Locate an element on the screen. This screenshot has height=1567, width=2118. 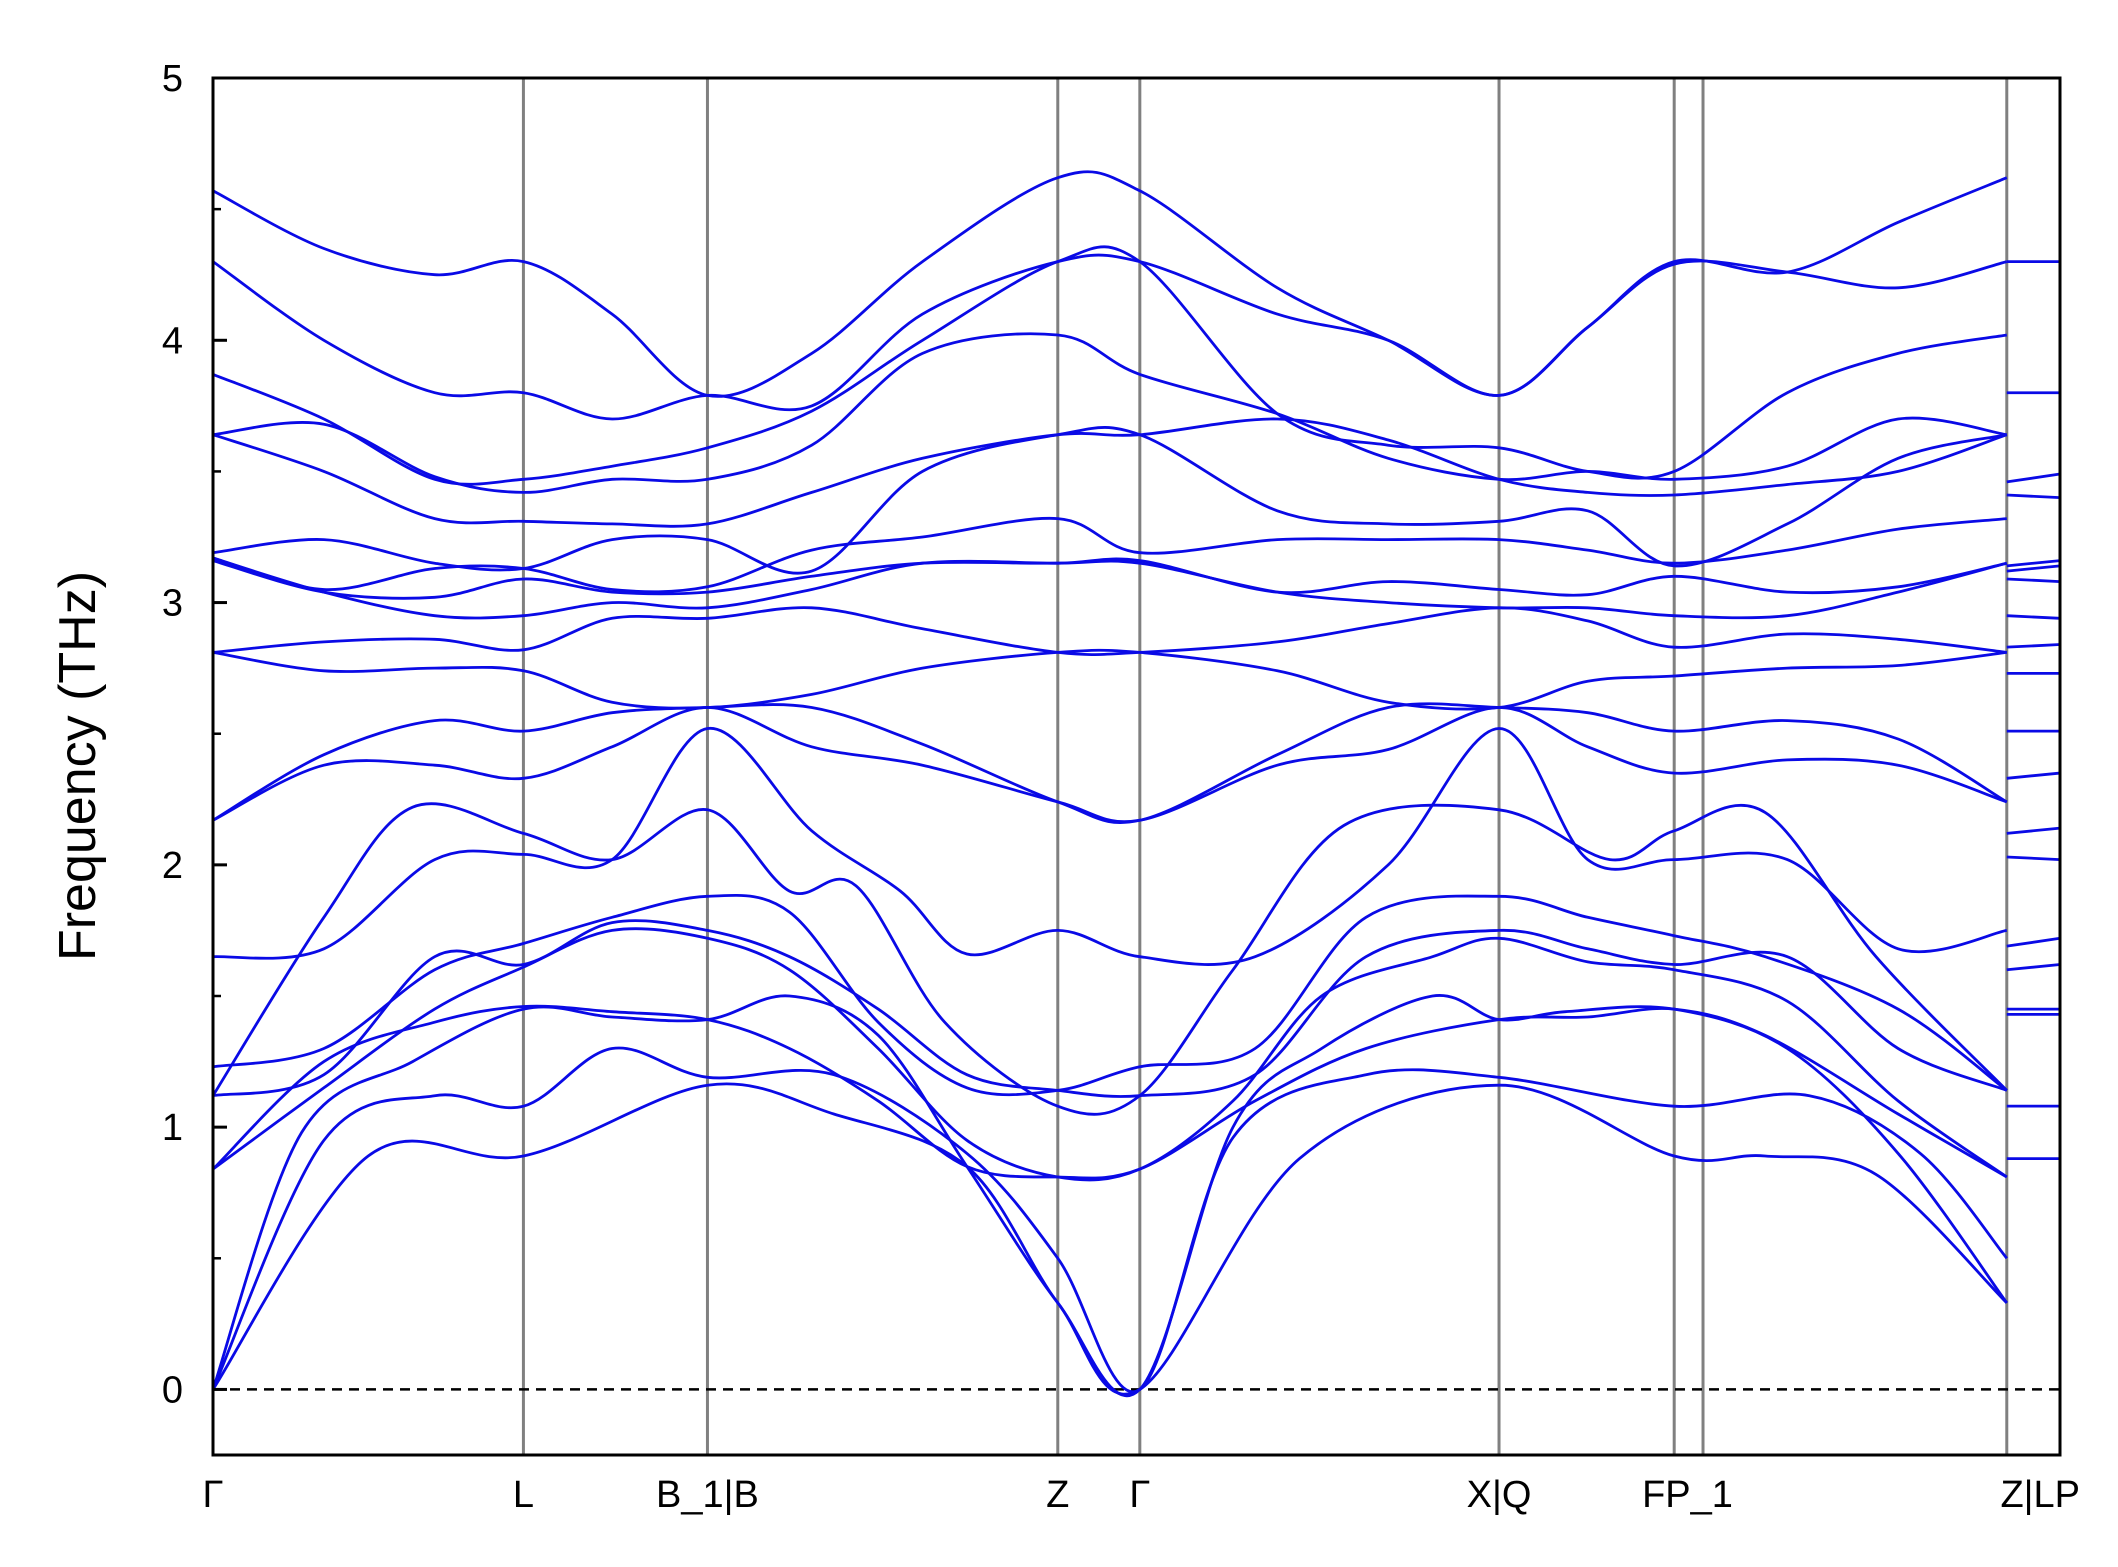
y-tick-label: 5 is located at coordinates (172, 79).